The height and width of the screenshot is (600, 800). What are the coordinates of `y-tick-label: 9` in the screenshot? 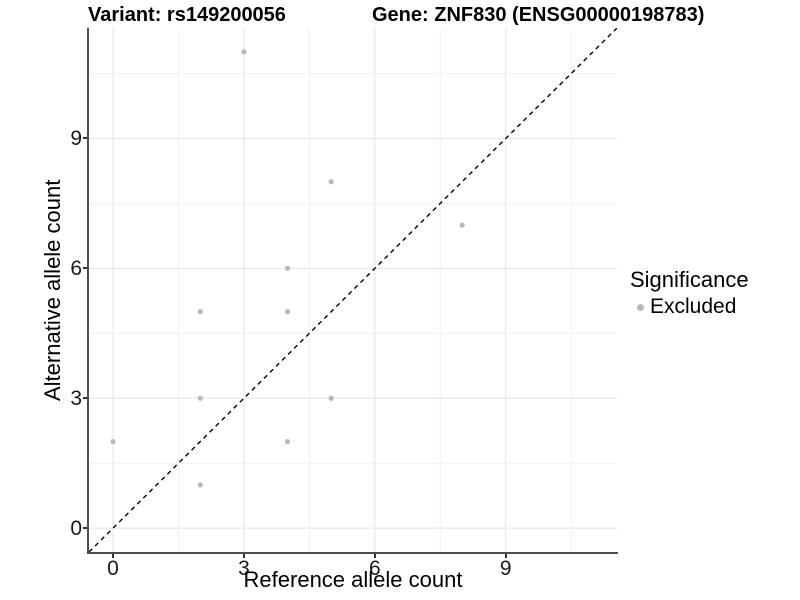 It's located at (76, 138).